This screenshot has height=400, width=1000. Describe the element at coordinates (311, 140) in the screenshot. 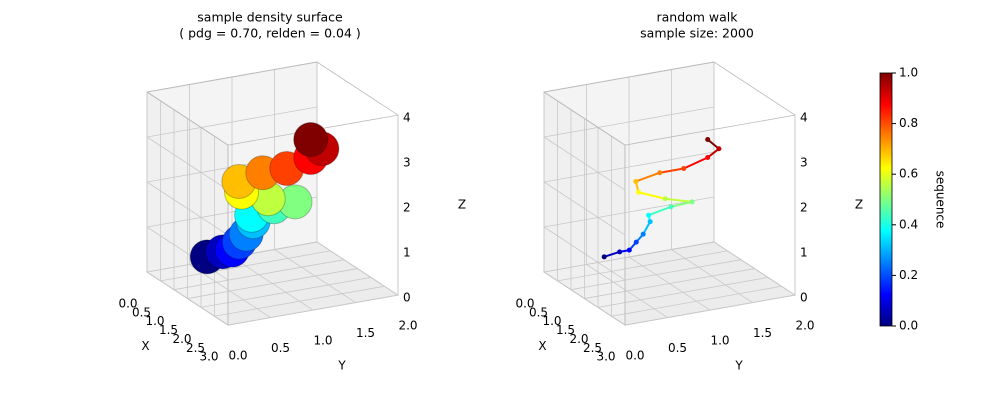

I see `surface-blob` at that location.